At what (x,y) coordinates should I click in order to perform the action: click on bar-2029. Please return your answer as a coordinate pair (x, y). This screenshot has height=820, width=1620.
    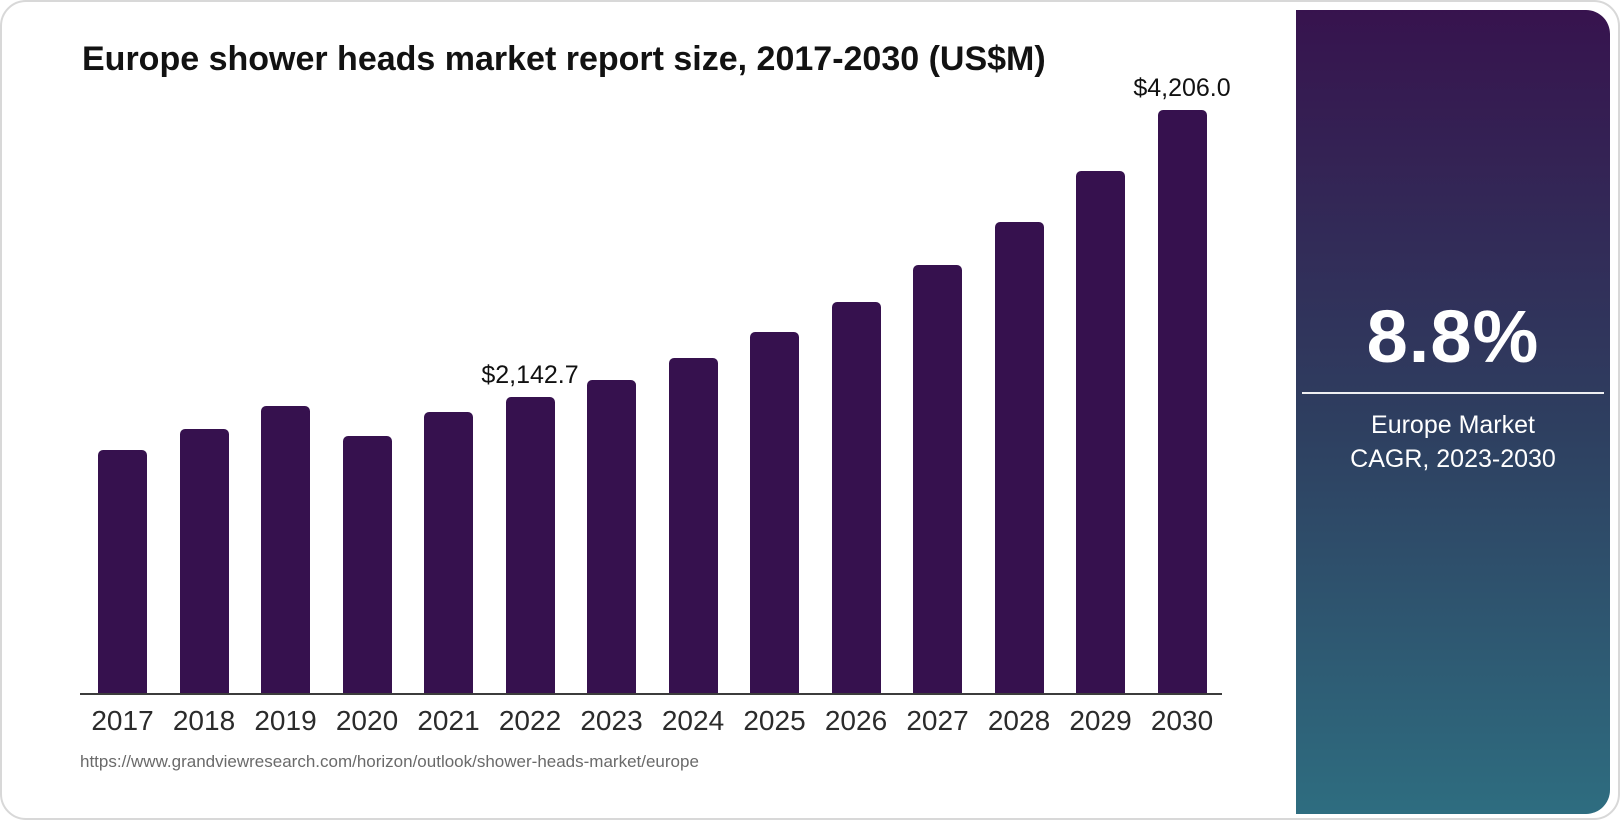
    Looking at the image, I should click on (1100, 432).